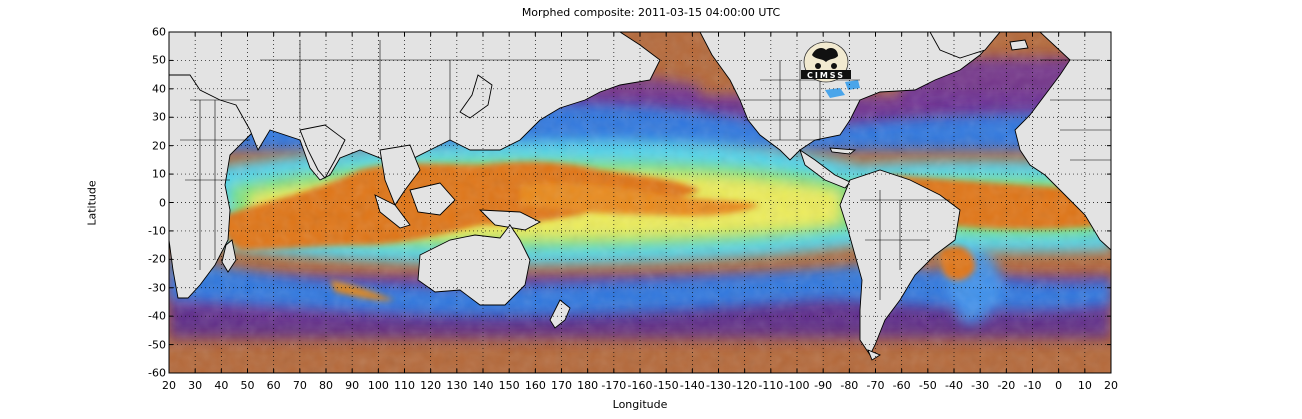 Image resolution: width=1302 pixels, height=419 pixels. What do you see at coordinates (159, 89) in the screenshot?
I see `y-tick-label: 40` at bounding box center [159, 89].